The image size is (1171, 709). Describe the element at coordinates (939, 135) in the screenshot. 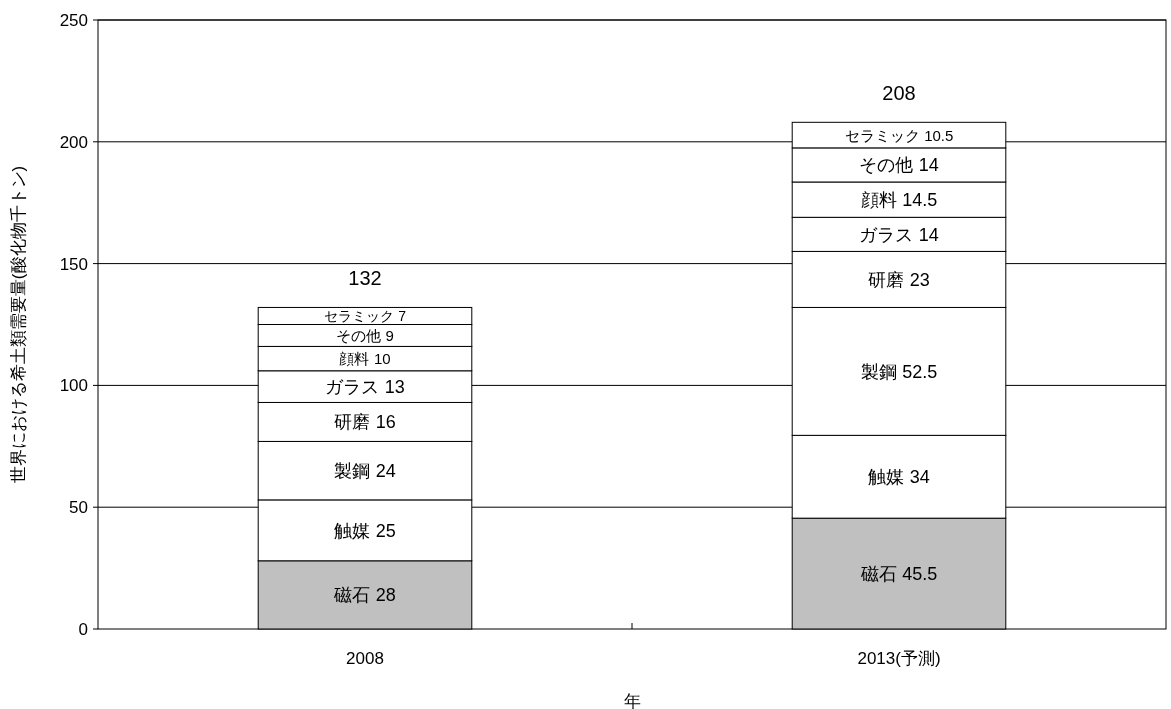

I see `data-label: 10.5` at that location.